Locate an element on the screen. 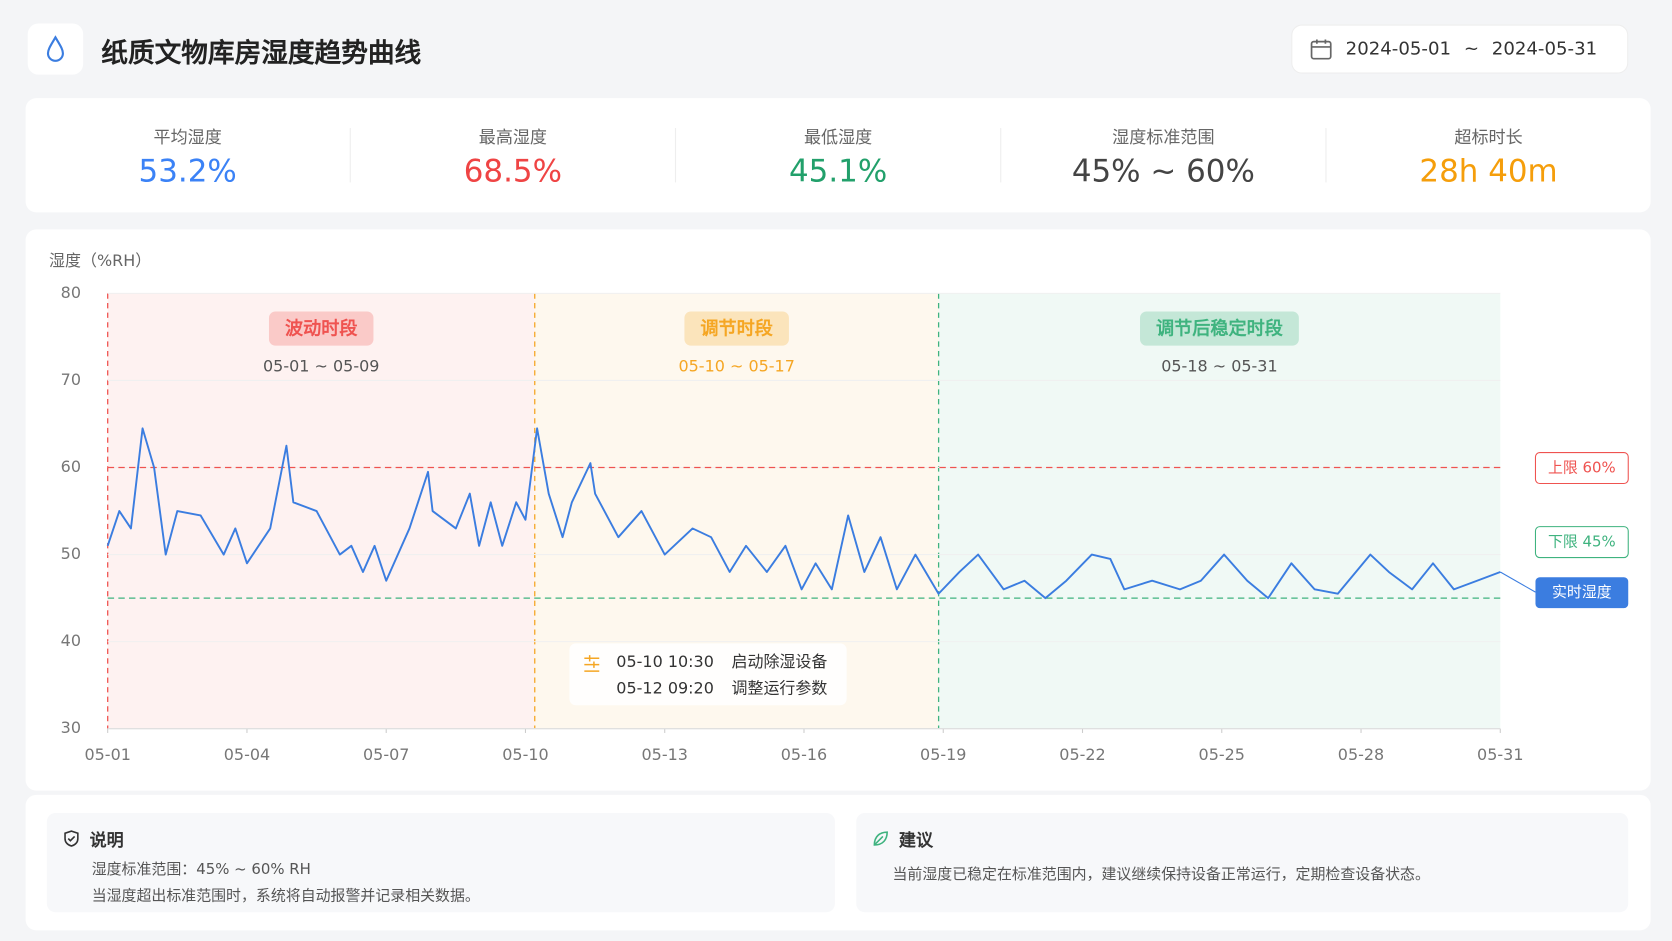  stat: 平均湿度 53.2% is located at coordinates (188, 155).